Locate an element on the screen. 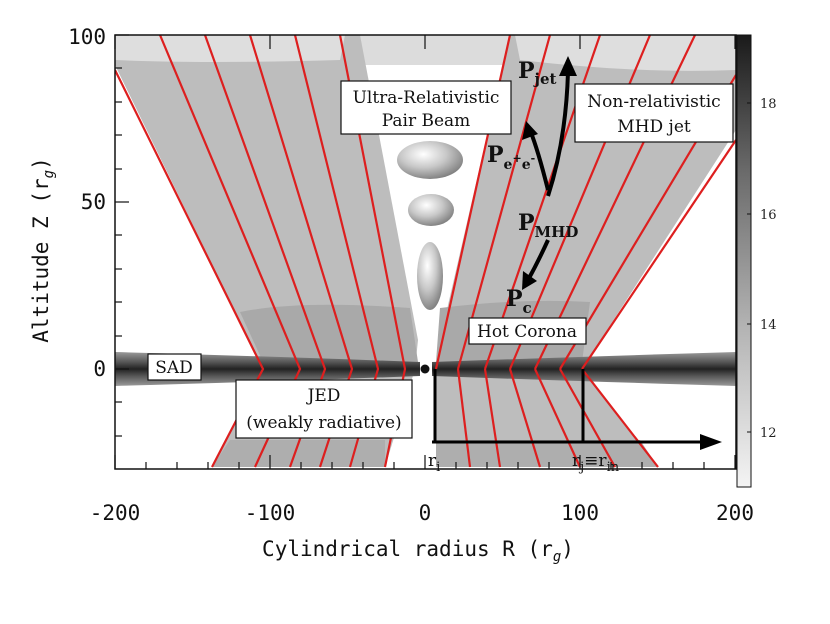 Image resolution: width=830 pixels, height=624 pixels. field-line-r2 is located at coordinates (504, 202).